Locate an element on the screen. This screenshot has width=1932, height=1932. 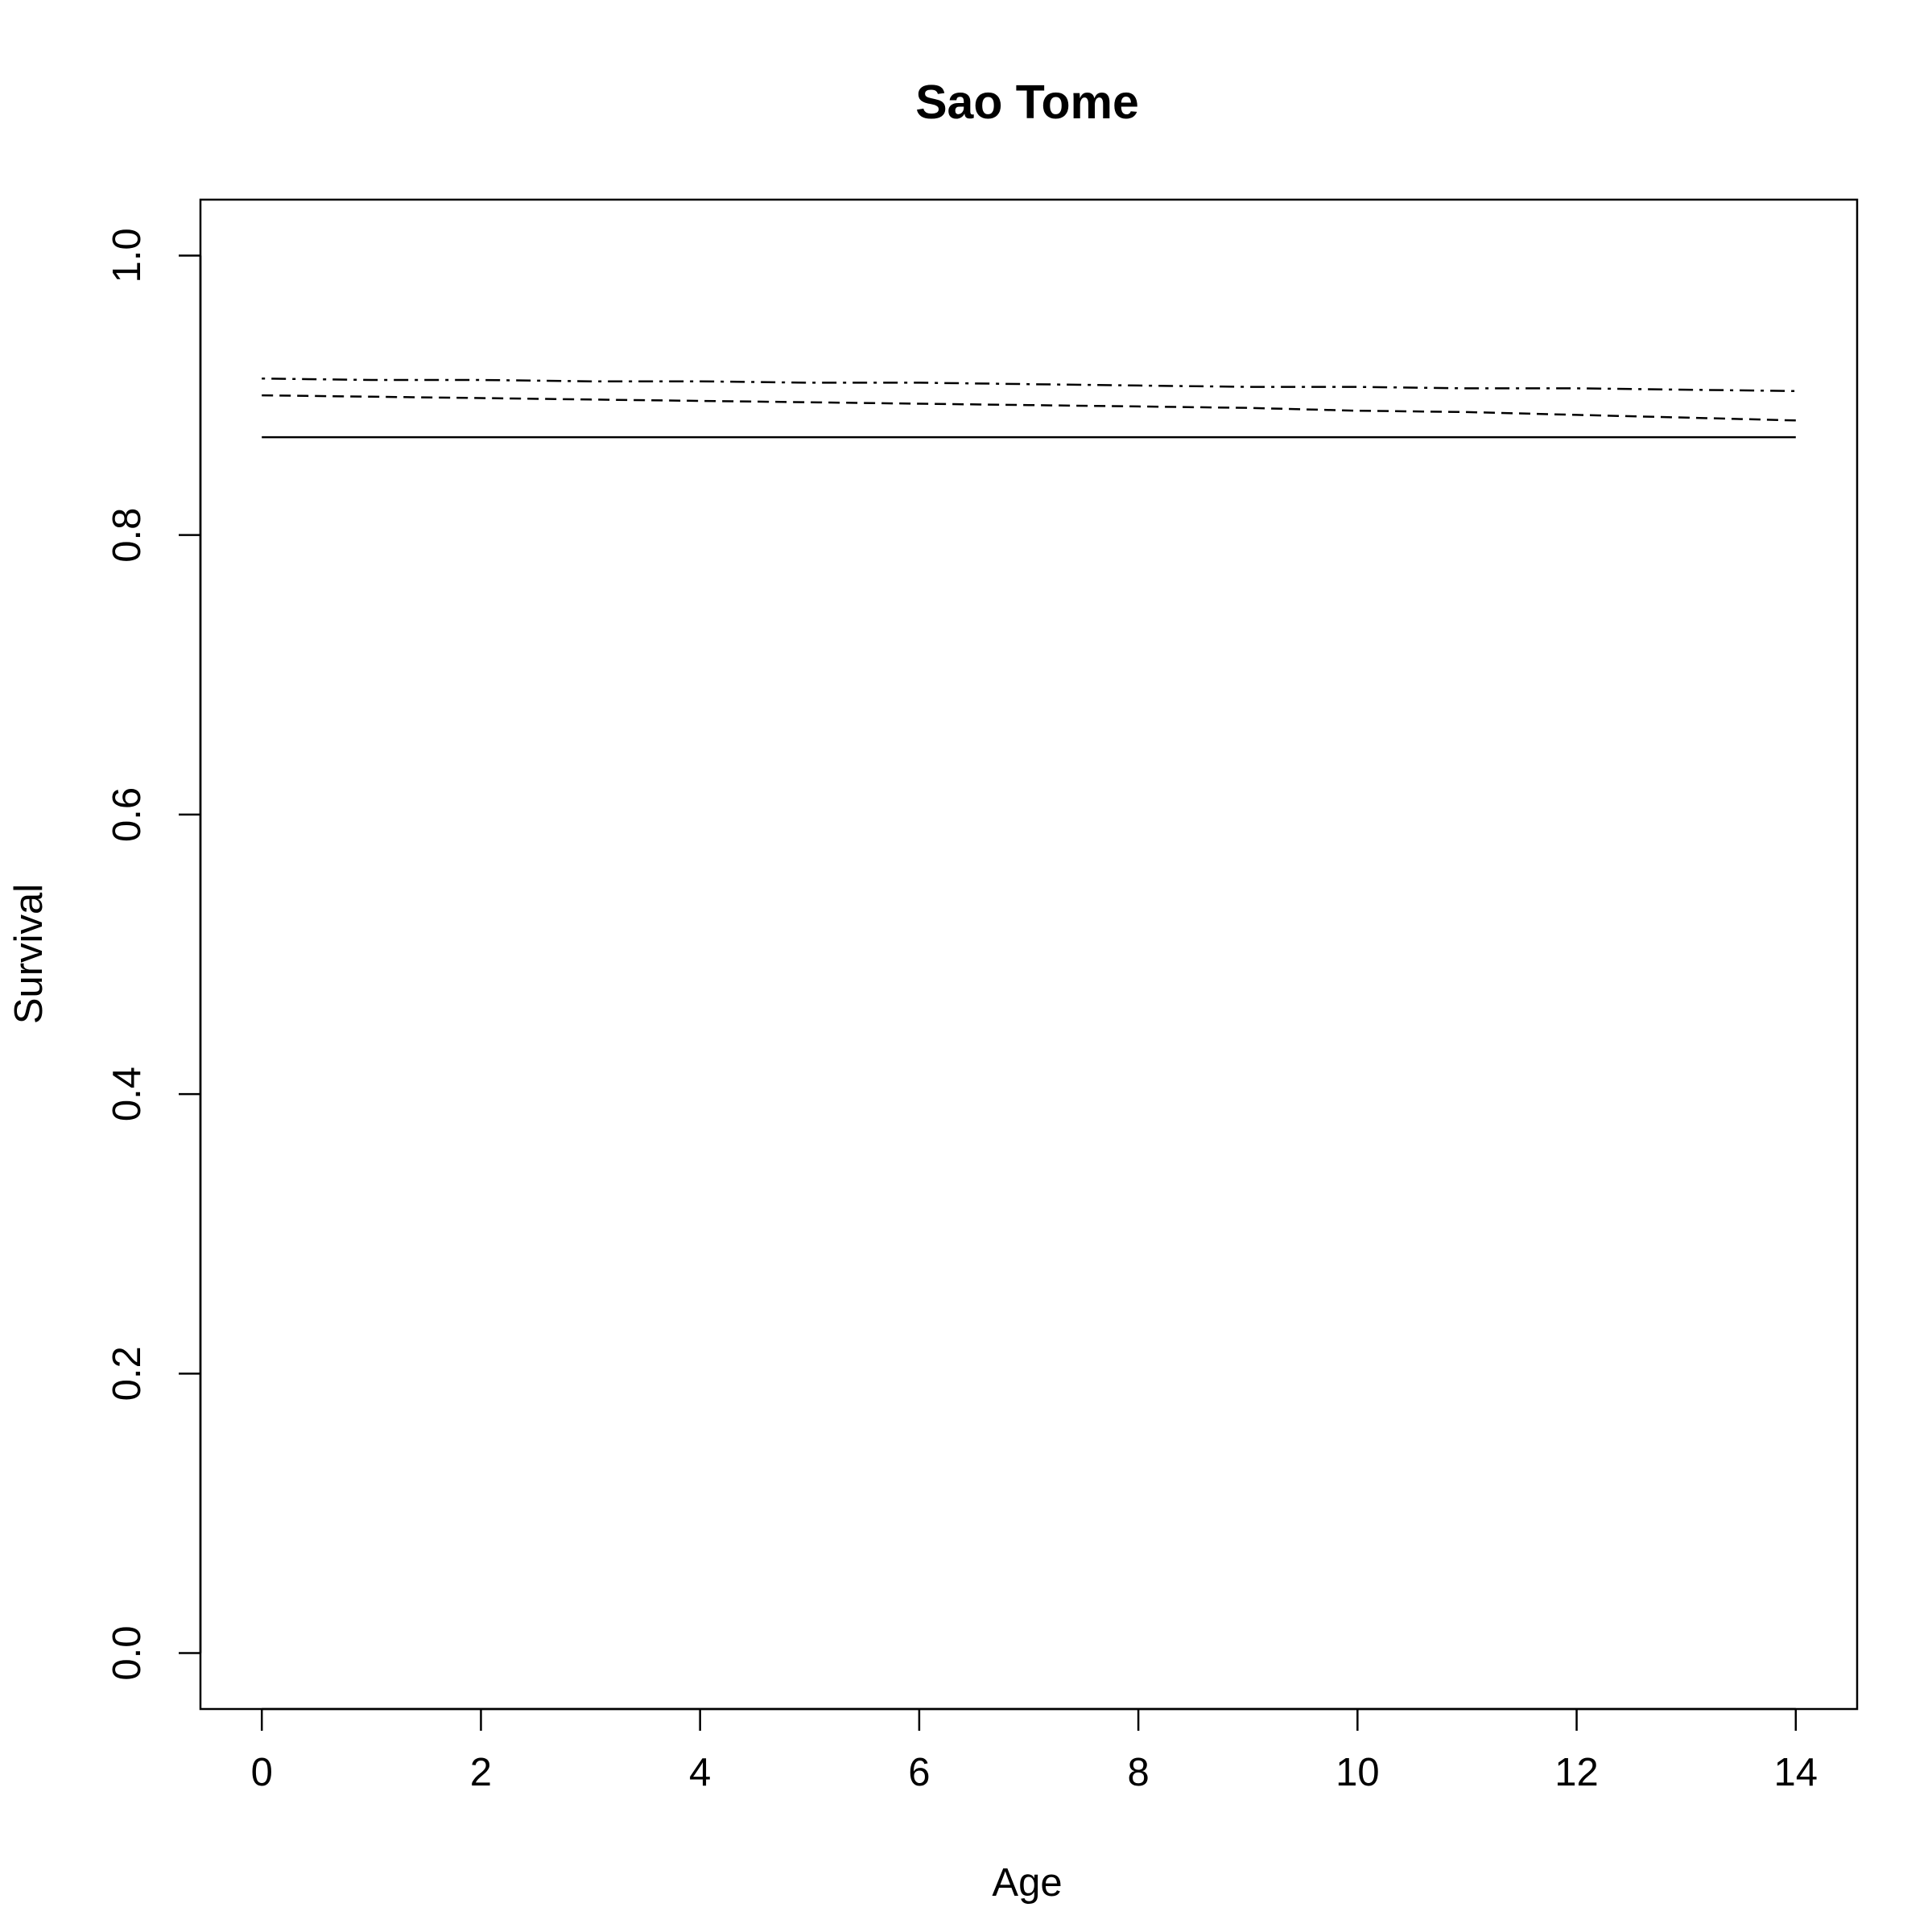
y-tick-label: 0.4 is located at coordinates (127, 1094).